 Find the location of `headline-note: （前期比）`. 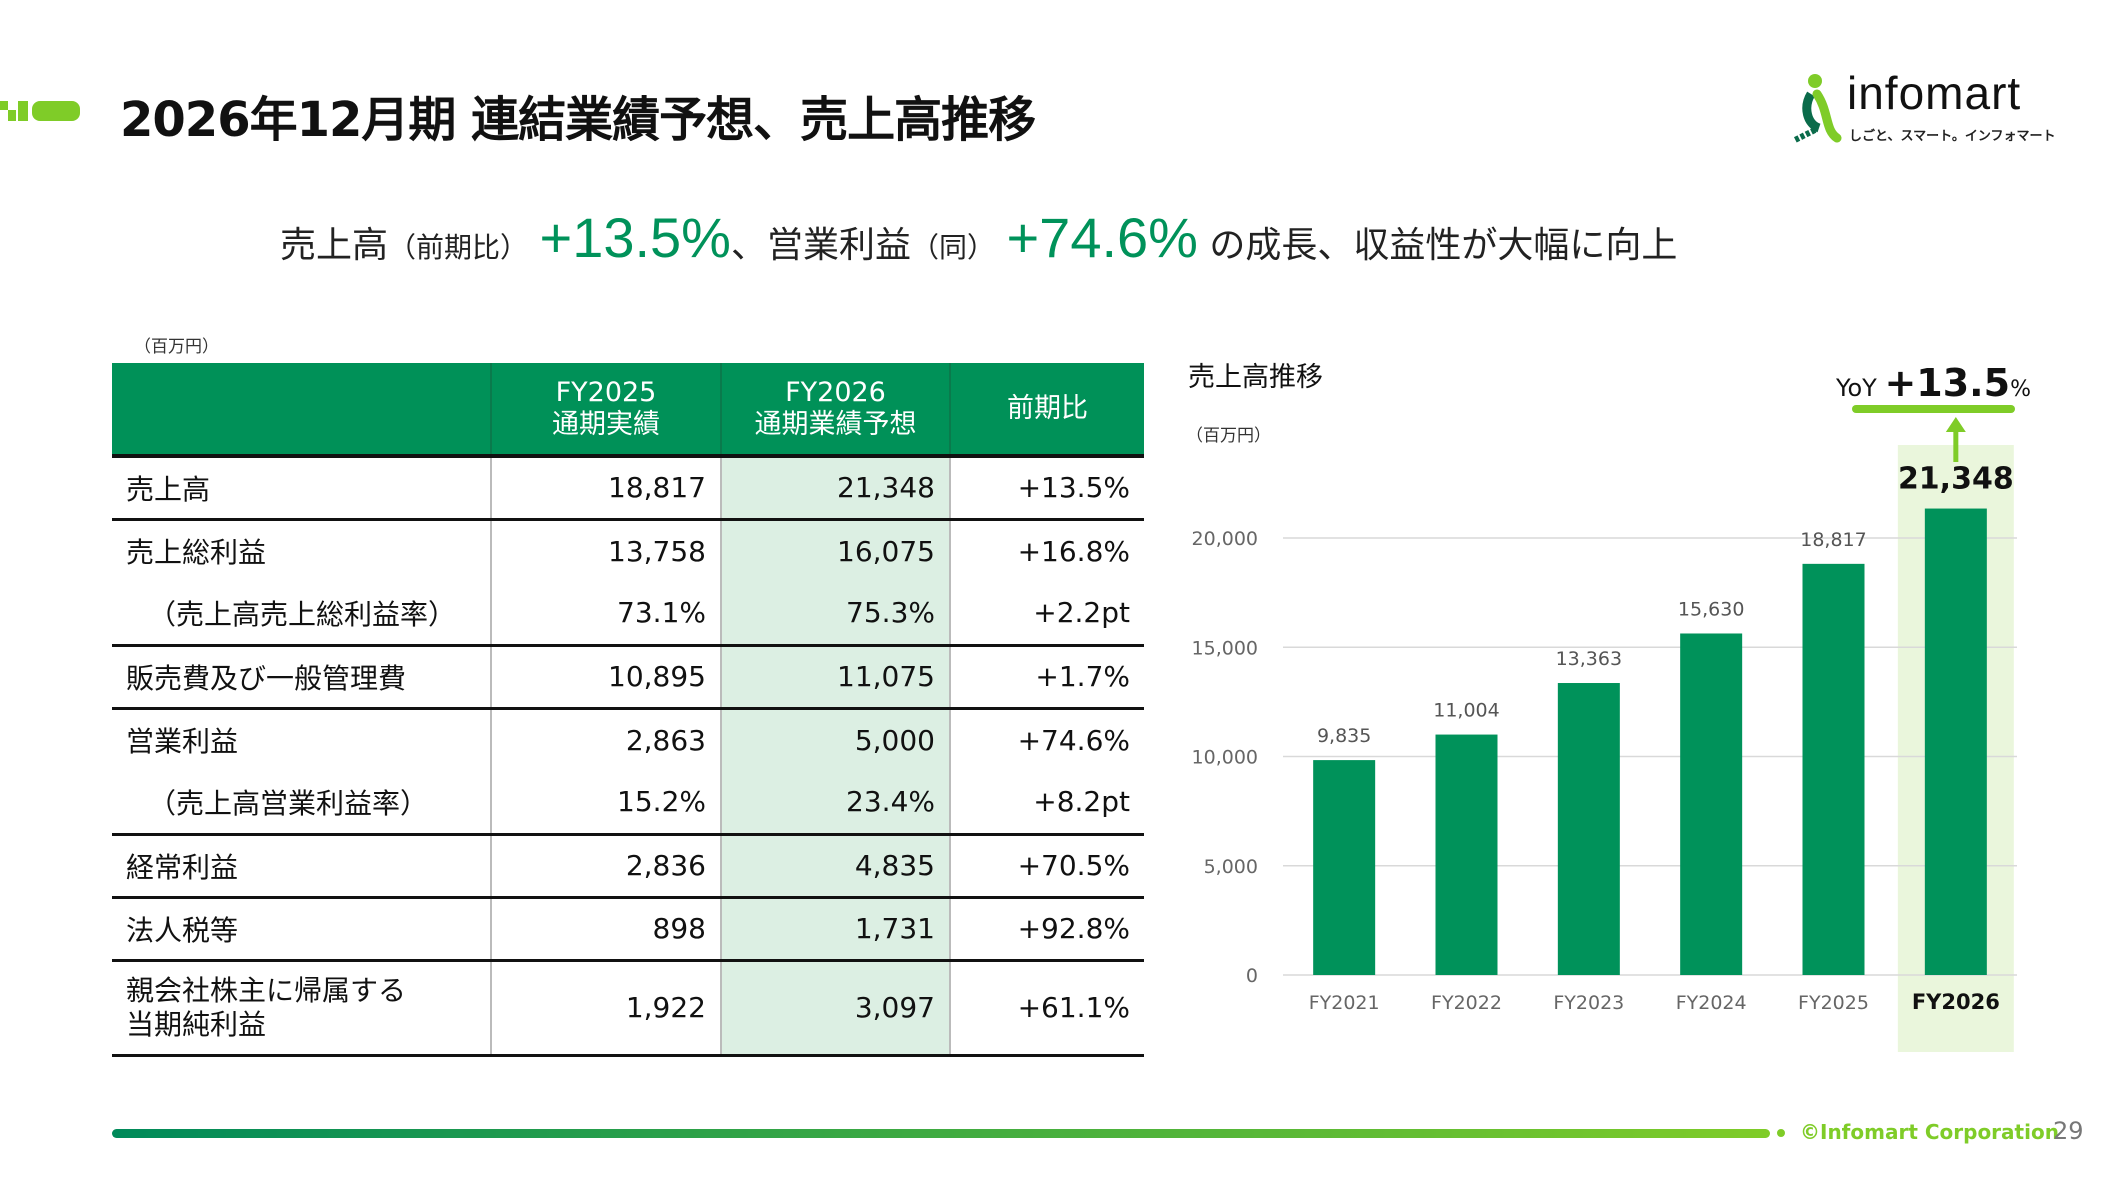

headline-note: （前期比） is located at coordinates (458, 247).